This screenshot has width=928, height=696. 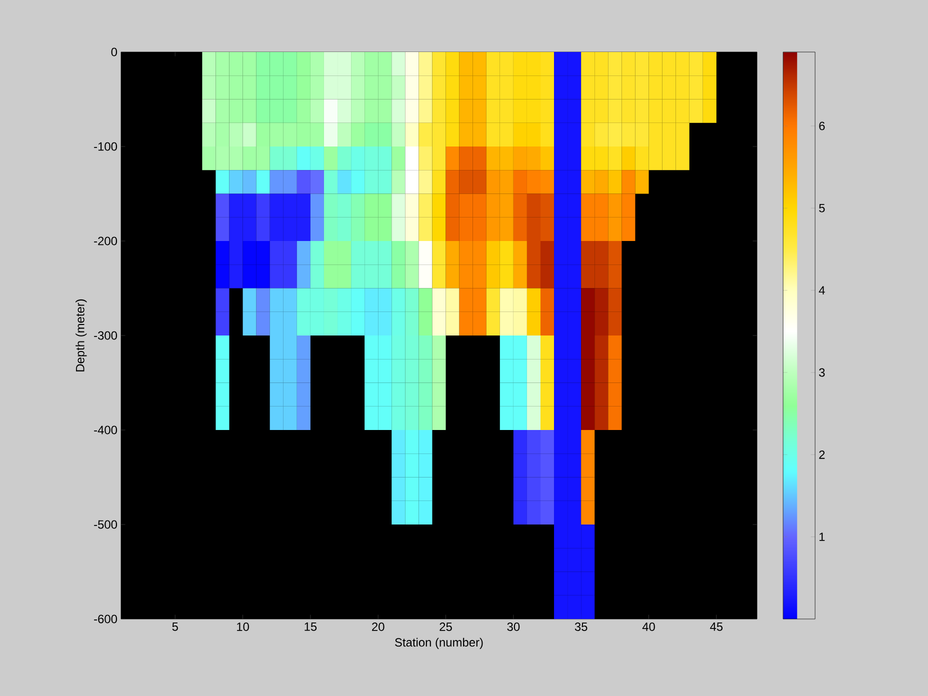 What do you see at coordinates (513, 626) in the screenshot?
I see `x-tick-label: 30` at bounding box center [513, 626].